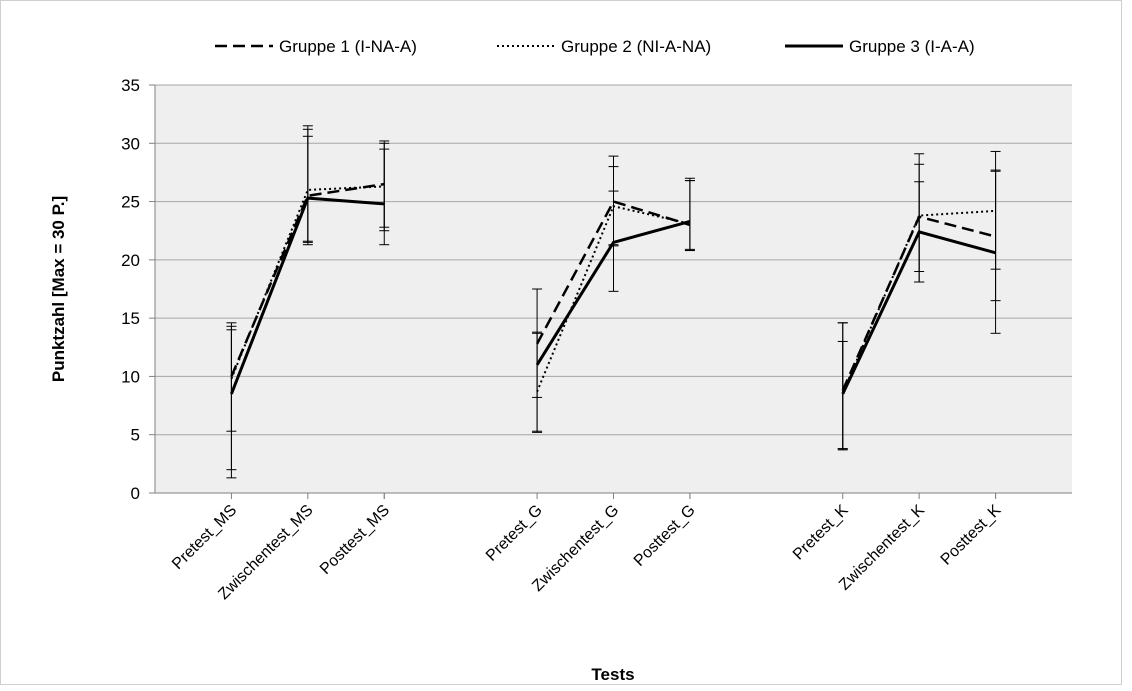 The image size is (1132, 691). What do you see at coordinates (130, 143) in the screenshot?
I see `y-tick-label: 30` at bounding box center [130, 143].